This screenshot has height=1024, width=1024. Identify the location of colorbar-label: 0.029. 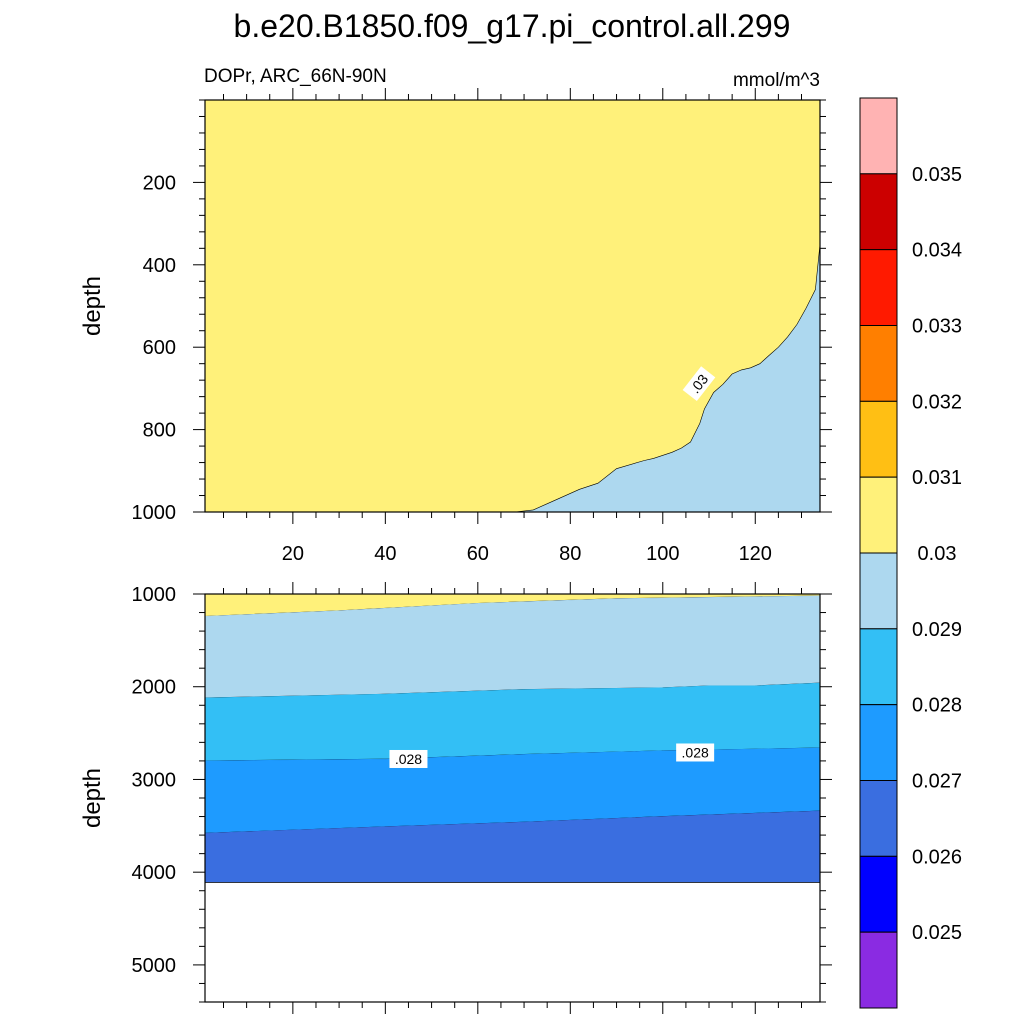
(937, 630).